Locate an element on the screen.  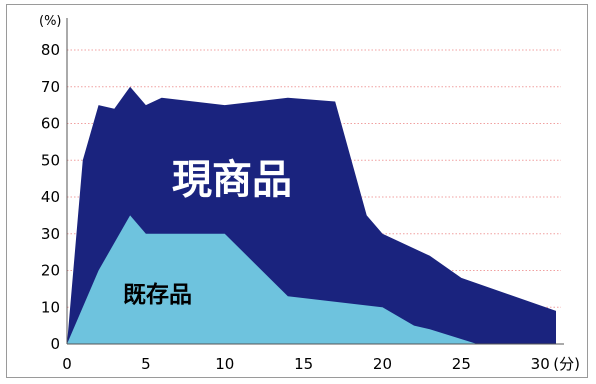
series-label-current: 現商品 is located at coordinates (232, 180).